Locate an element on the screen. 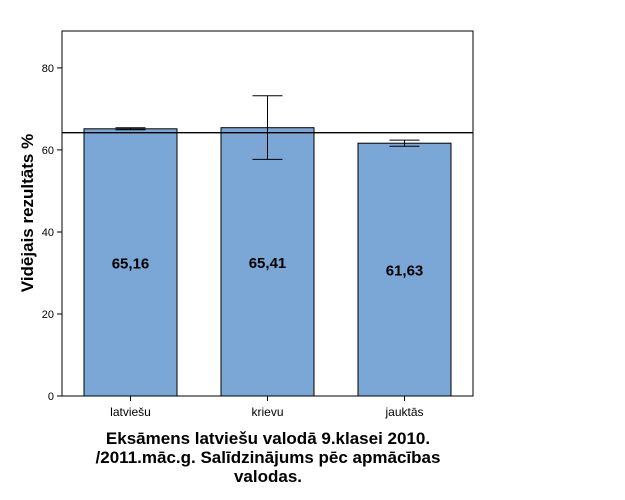 This screenshot has height=500, width=625. y-tick-label: 20 is located at coordinates (48, 315).